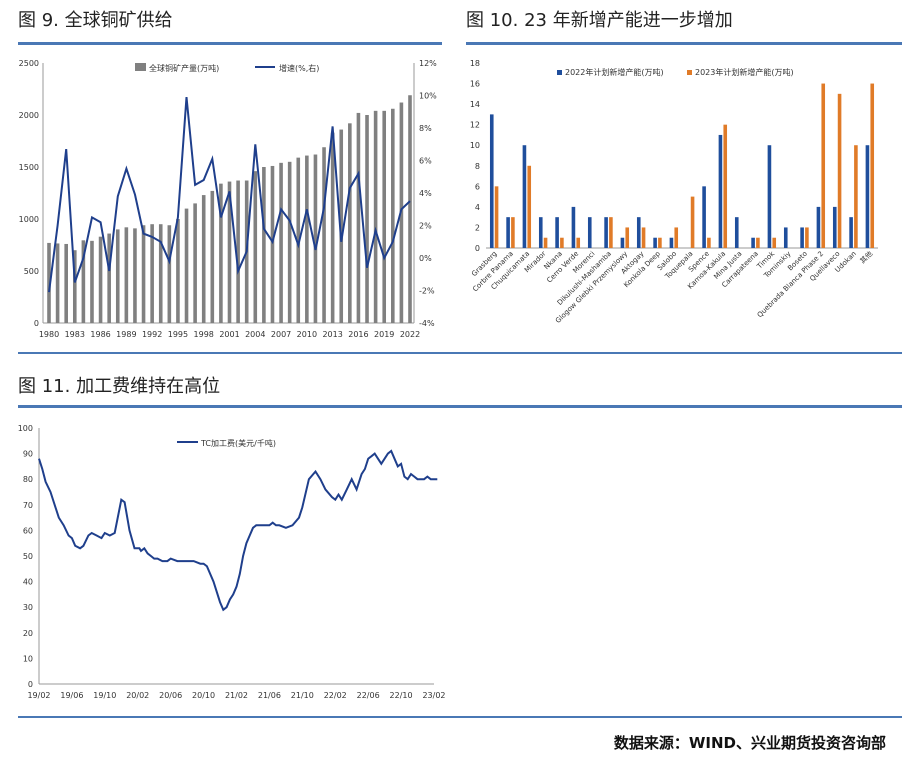 The image size is (906, 761). Describe the element at coordinates (477, 207) in the screenshot. I see `y-tick-label: 4` at that location.